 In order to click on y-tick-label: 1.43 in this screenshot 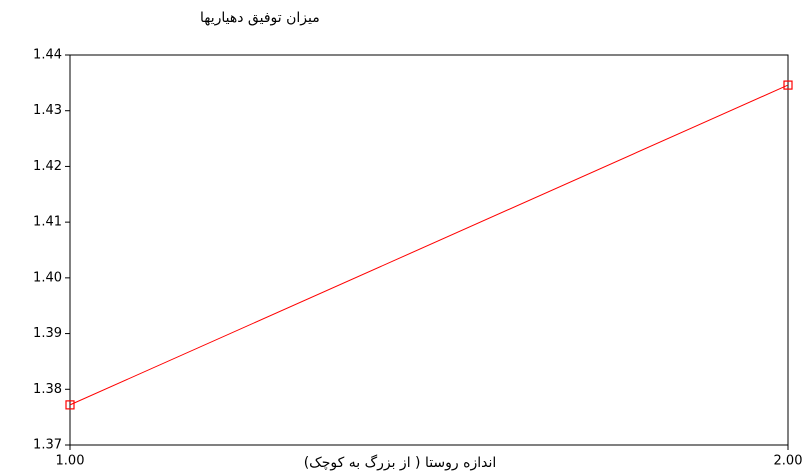, I will do `click(47, 110)`.